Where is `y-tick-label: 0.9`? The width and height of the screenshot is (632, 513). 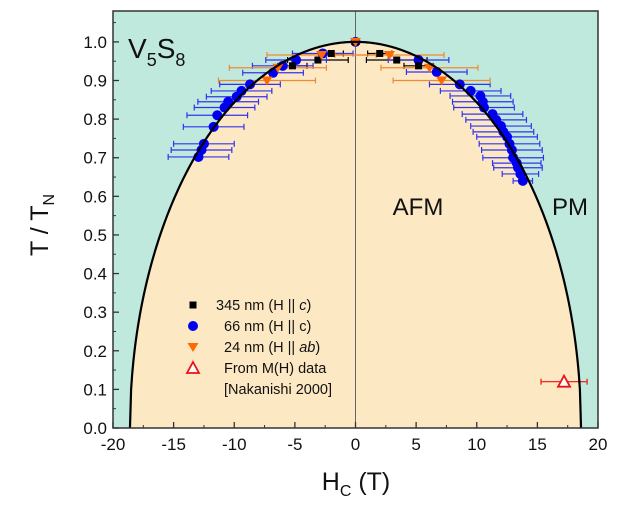
y-tick-label: 0.9 is located at coordinates (95, 81).